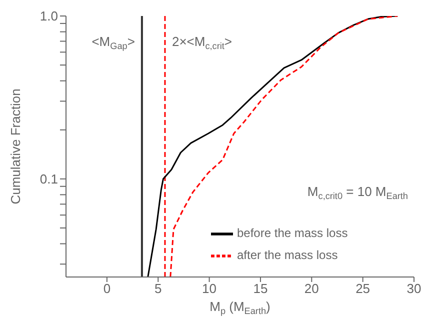 The width and height of the screenshot is (436, 327). Describe the element at coordinates (49, 179) in the screenshot. I see `y-tick-label: 0.1` at that location.